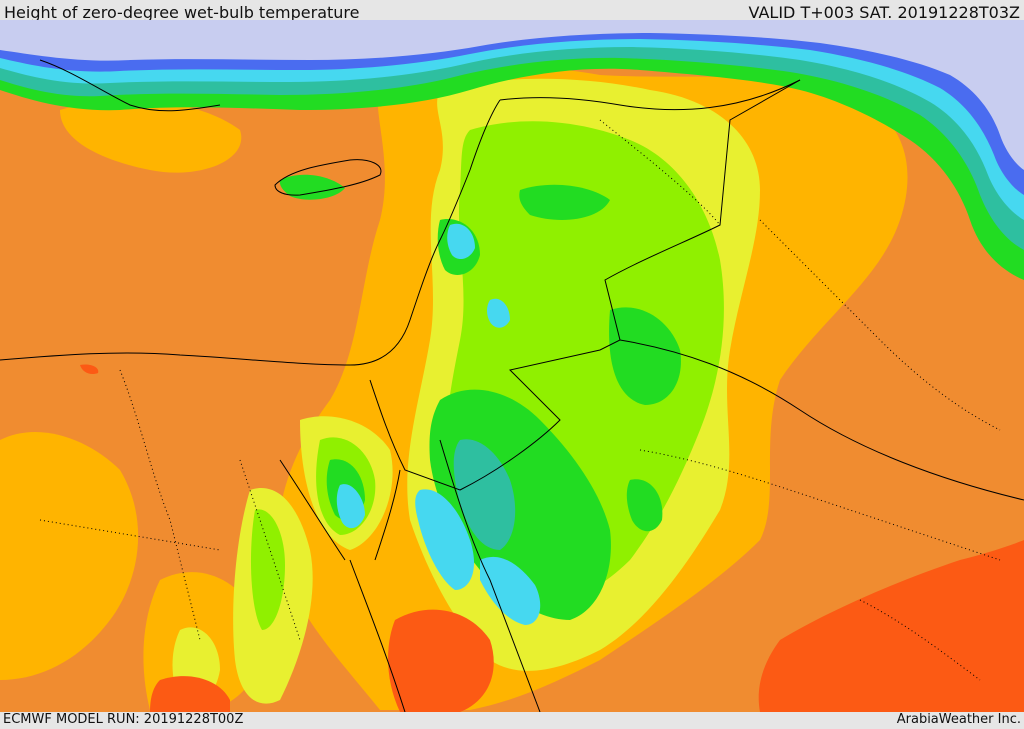 This screenshot has width=1024, height=729. I want to click on model-run: ECMWF MODEL RUN: 20191228T00Z, so click(123, 719).